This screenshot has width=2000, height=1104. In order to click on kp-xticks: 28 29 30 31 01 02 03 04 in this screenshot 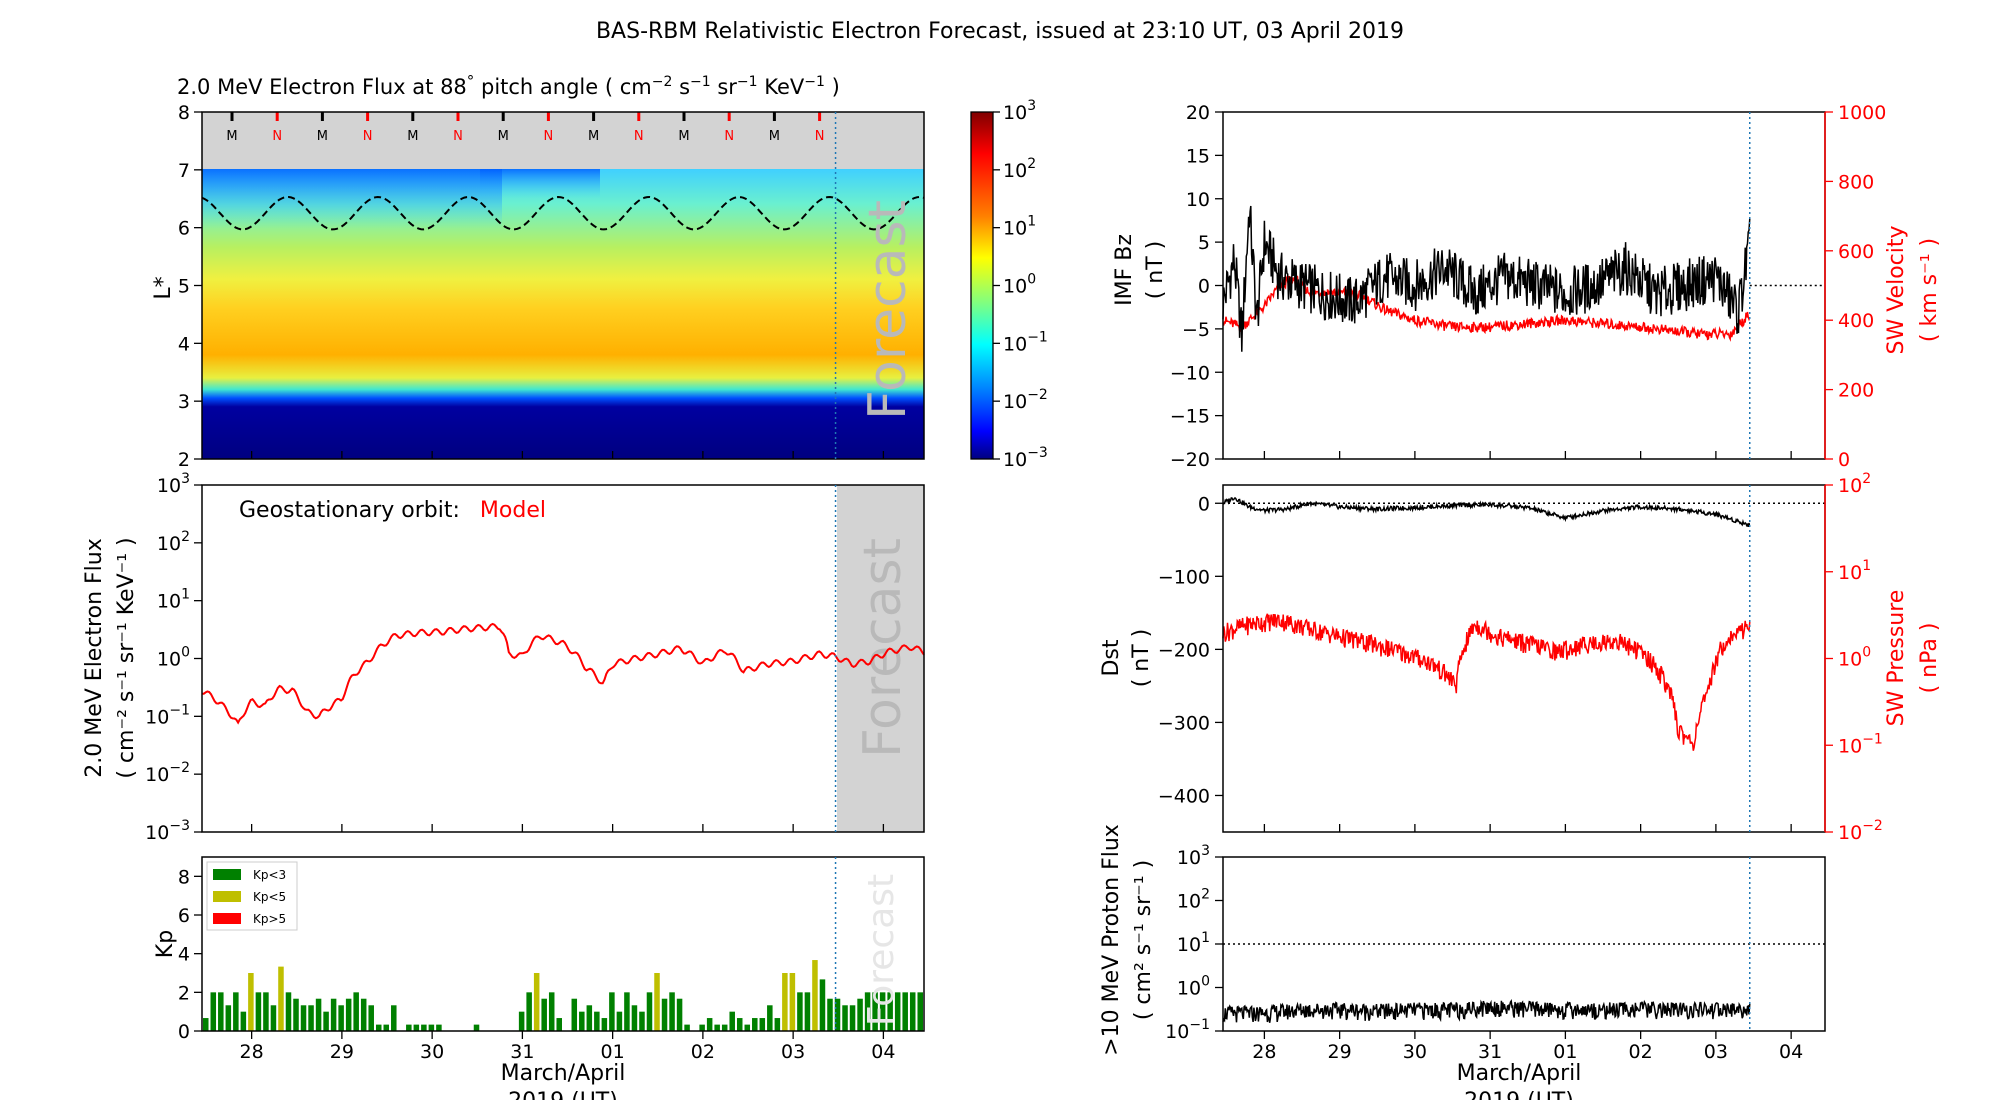, I will do `click(567, 1047)`.